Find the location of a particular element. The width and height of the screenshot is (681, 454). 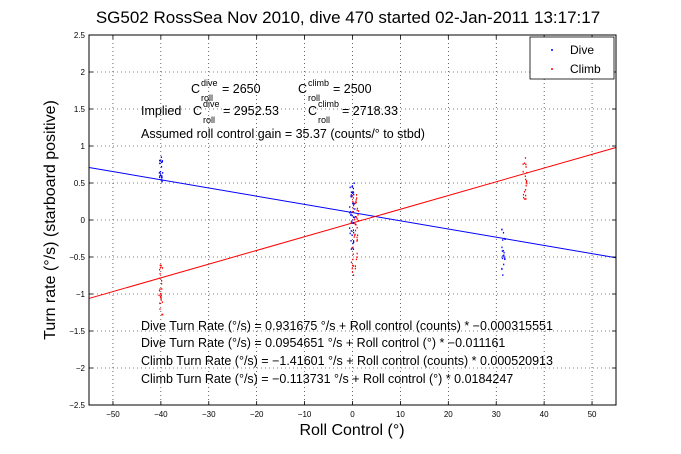

implied-dive-sub: roll is located at coordinates (209, 120).